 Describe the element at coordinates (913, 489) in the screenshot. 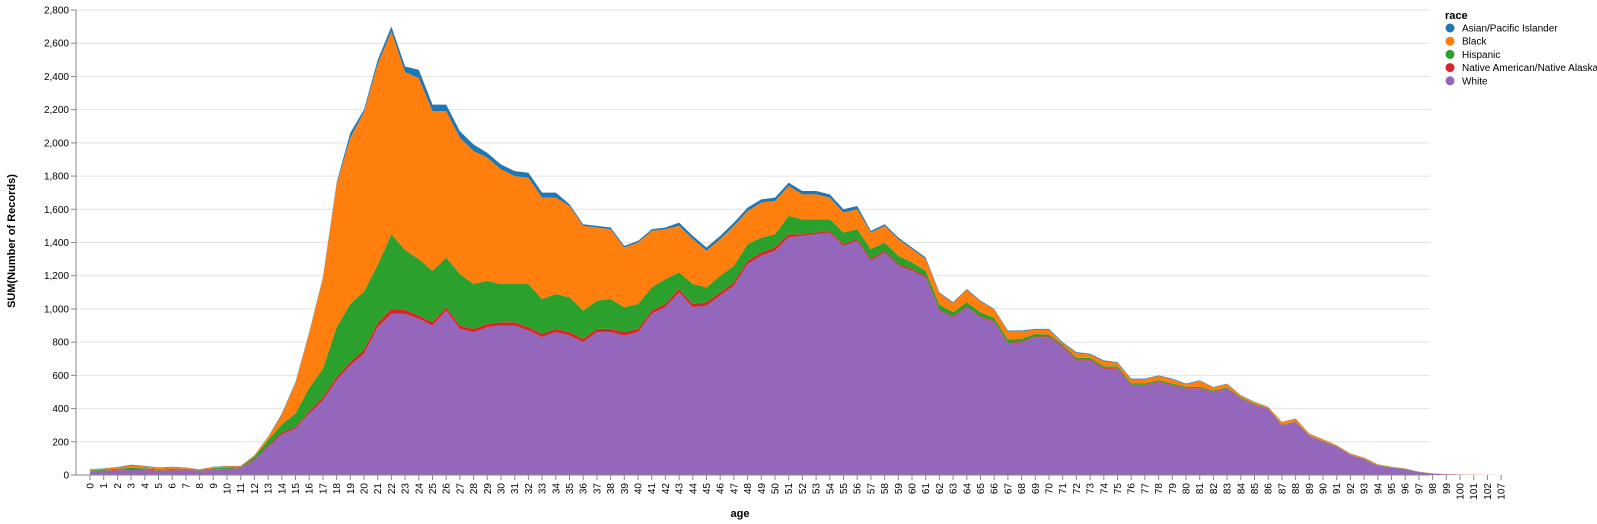

I see `x-tick-label: 60` at that location.